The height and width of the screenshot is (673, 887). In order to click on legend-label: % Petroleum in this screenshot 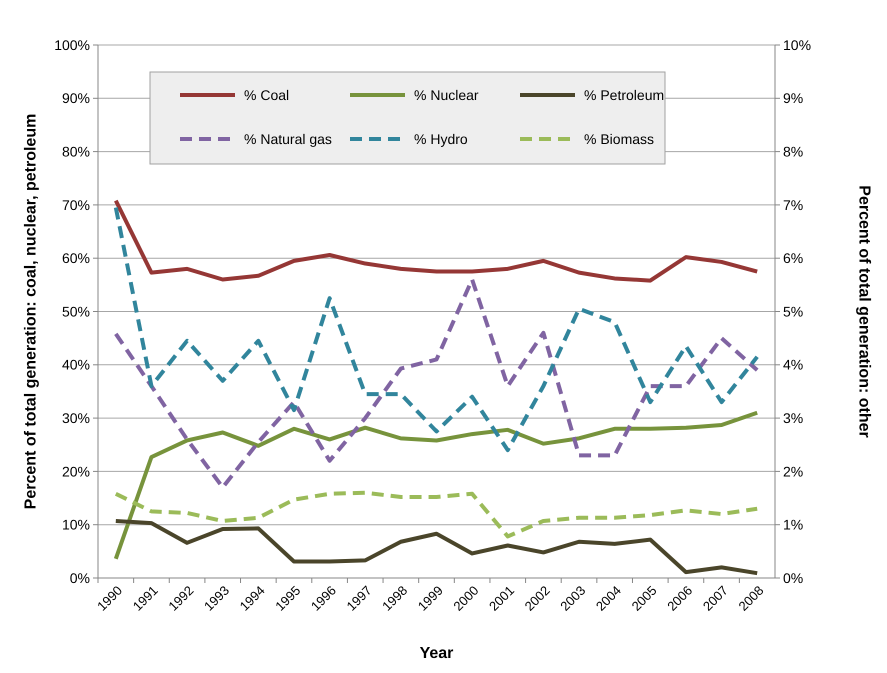, I will do `click(624, 94)`.